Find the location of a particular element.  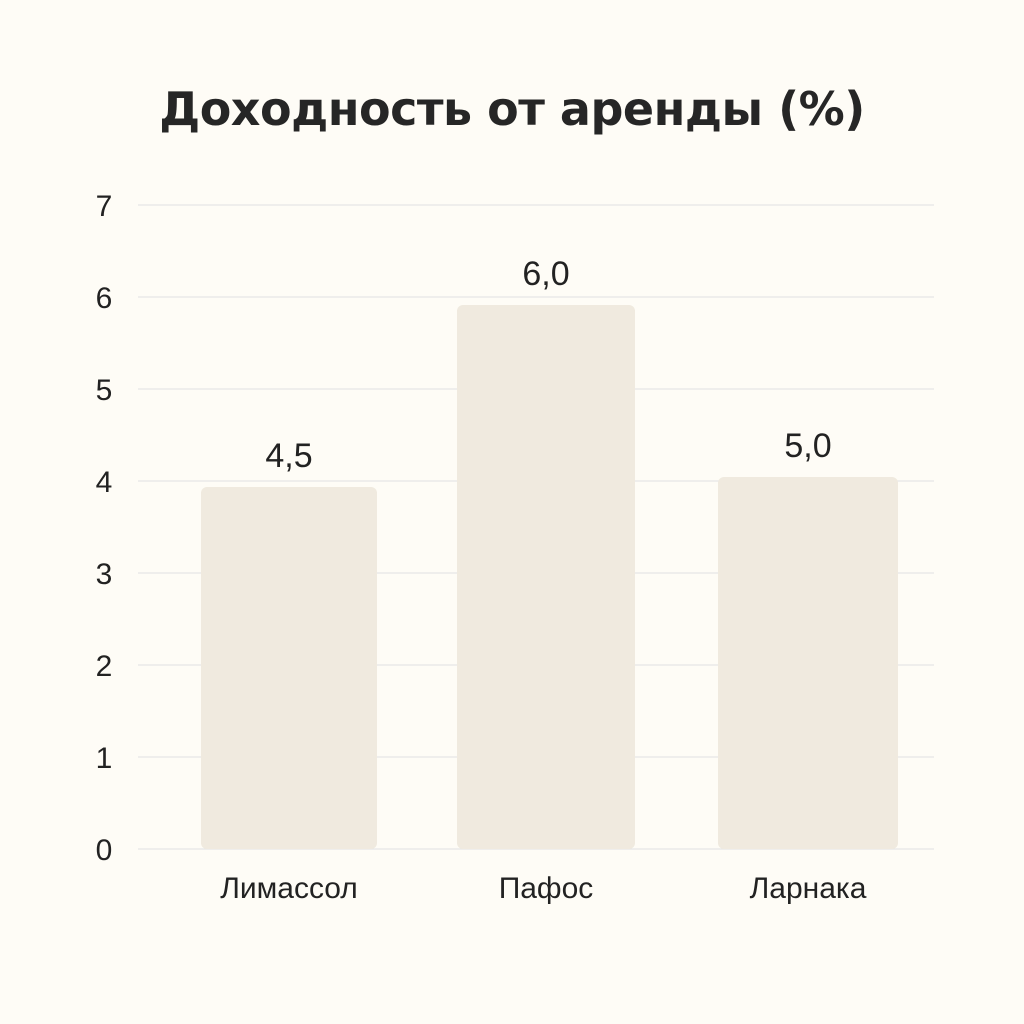

category-label-2: Пафос is located at coordinates (546, 888).